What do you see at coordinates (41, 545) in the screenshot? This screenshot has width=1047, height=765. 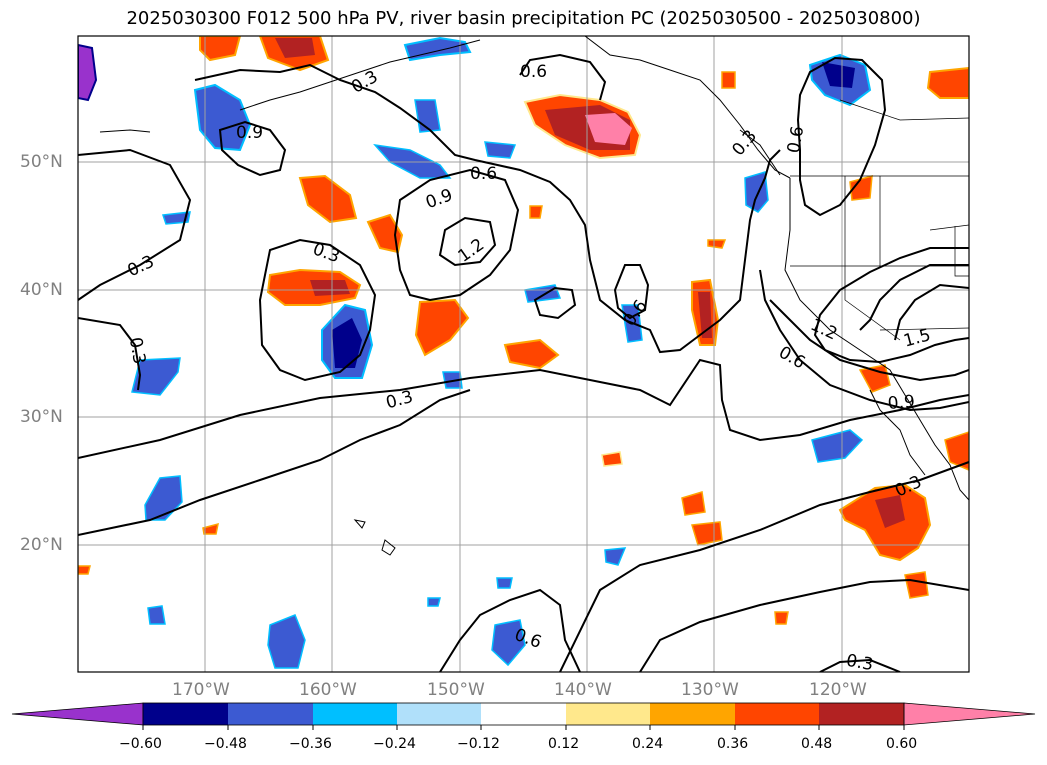 I see `lat-label-20n: 20°N` at bounding box center [41, 545].